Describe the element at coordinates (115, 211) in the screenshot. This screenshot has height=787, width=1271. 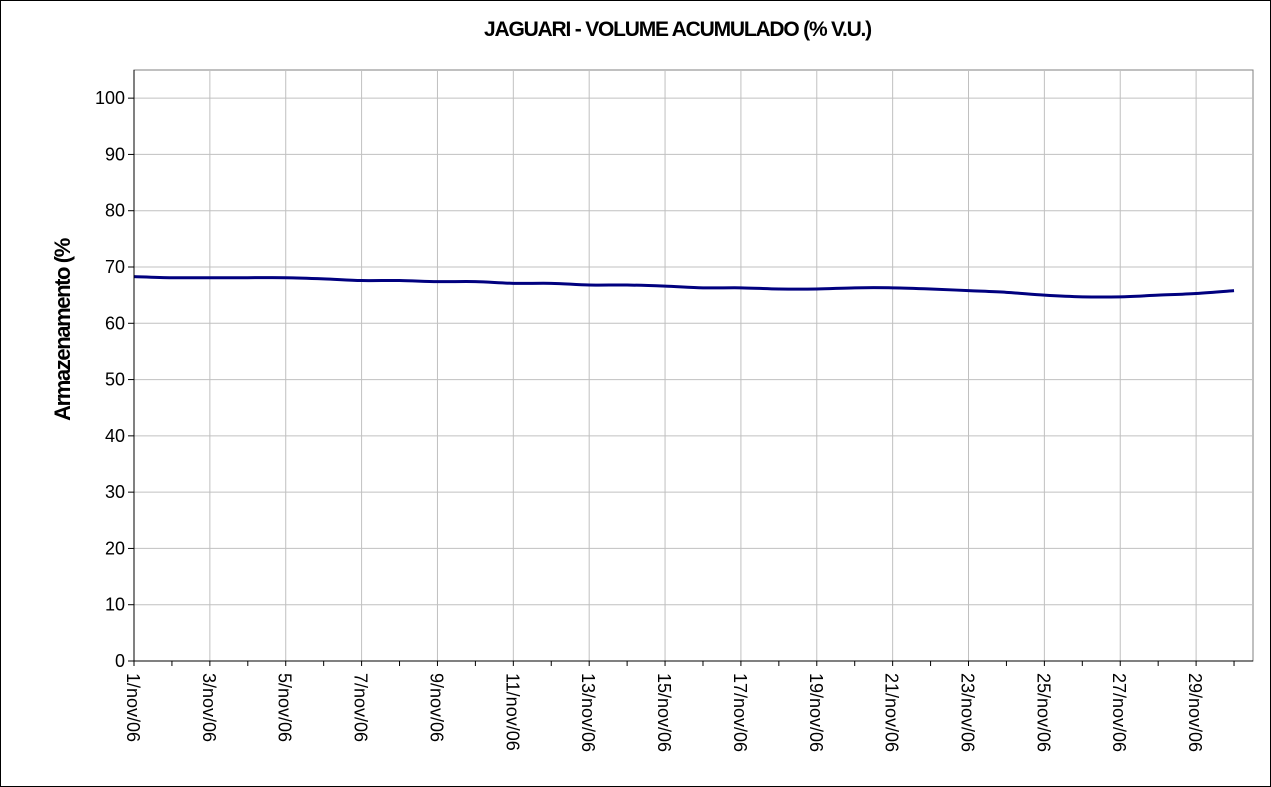
I see `y-tick-label: 80` at that location.